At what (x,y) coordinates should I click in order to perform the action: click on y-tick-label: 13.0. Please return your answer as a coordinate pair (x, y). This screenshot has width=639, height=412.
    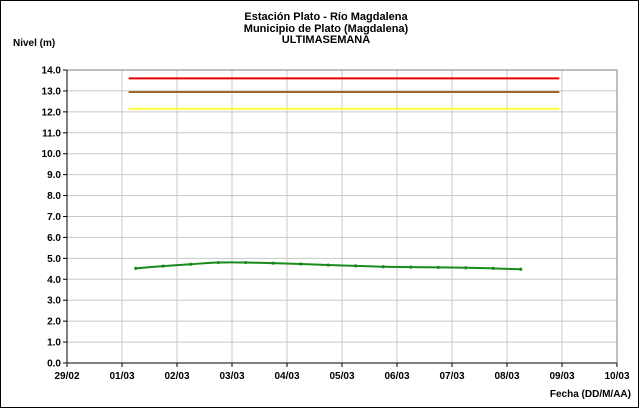
    Looking at the image, I should click on (52, 91).